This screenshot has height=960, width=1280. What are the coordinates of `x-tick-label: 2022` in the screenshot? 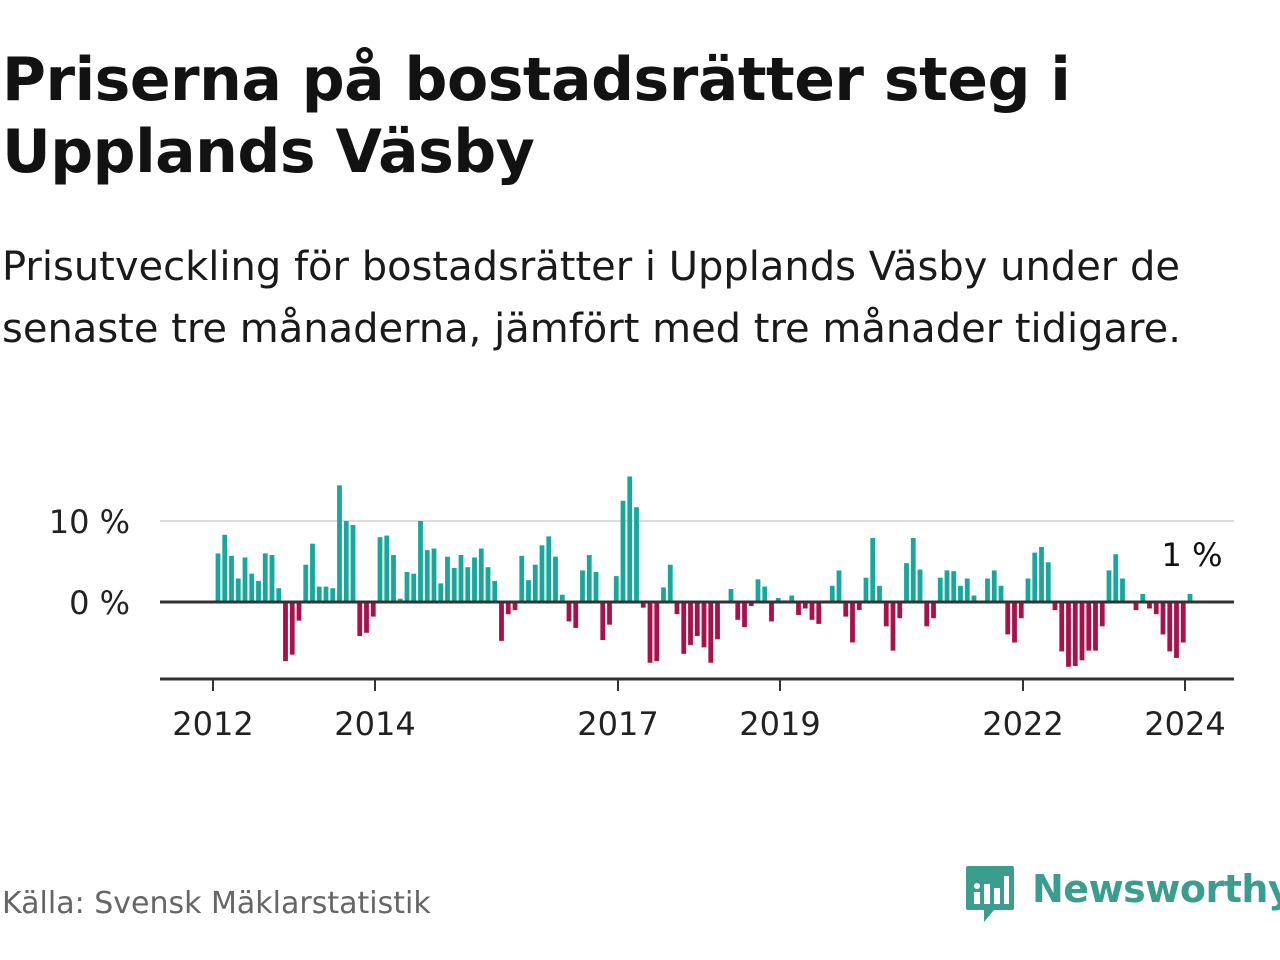 It's located at (1022, 724).